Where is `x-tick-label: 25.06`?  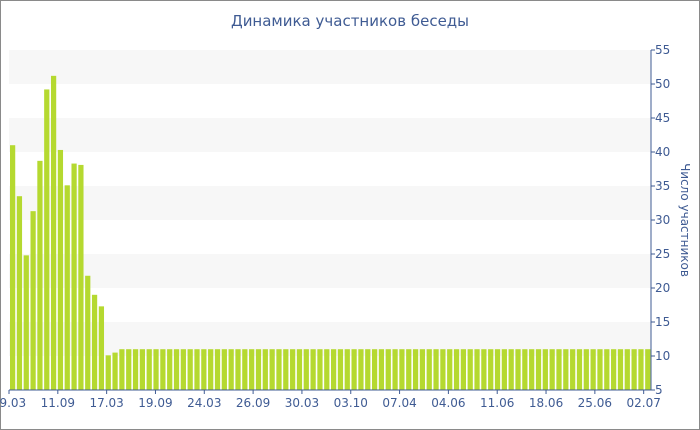
x-tick-label: 25.06 is located at coordinates (595, 403).